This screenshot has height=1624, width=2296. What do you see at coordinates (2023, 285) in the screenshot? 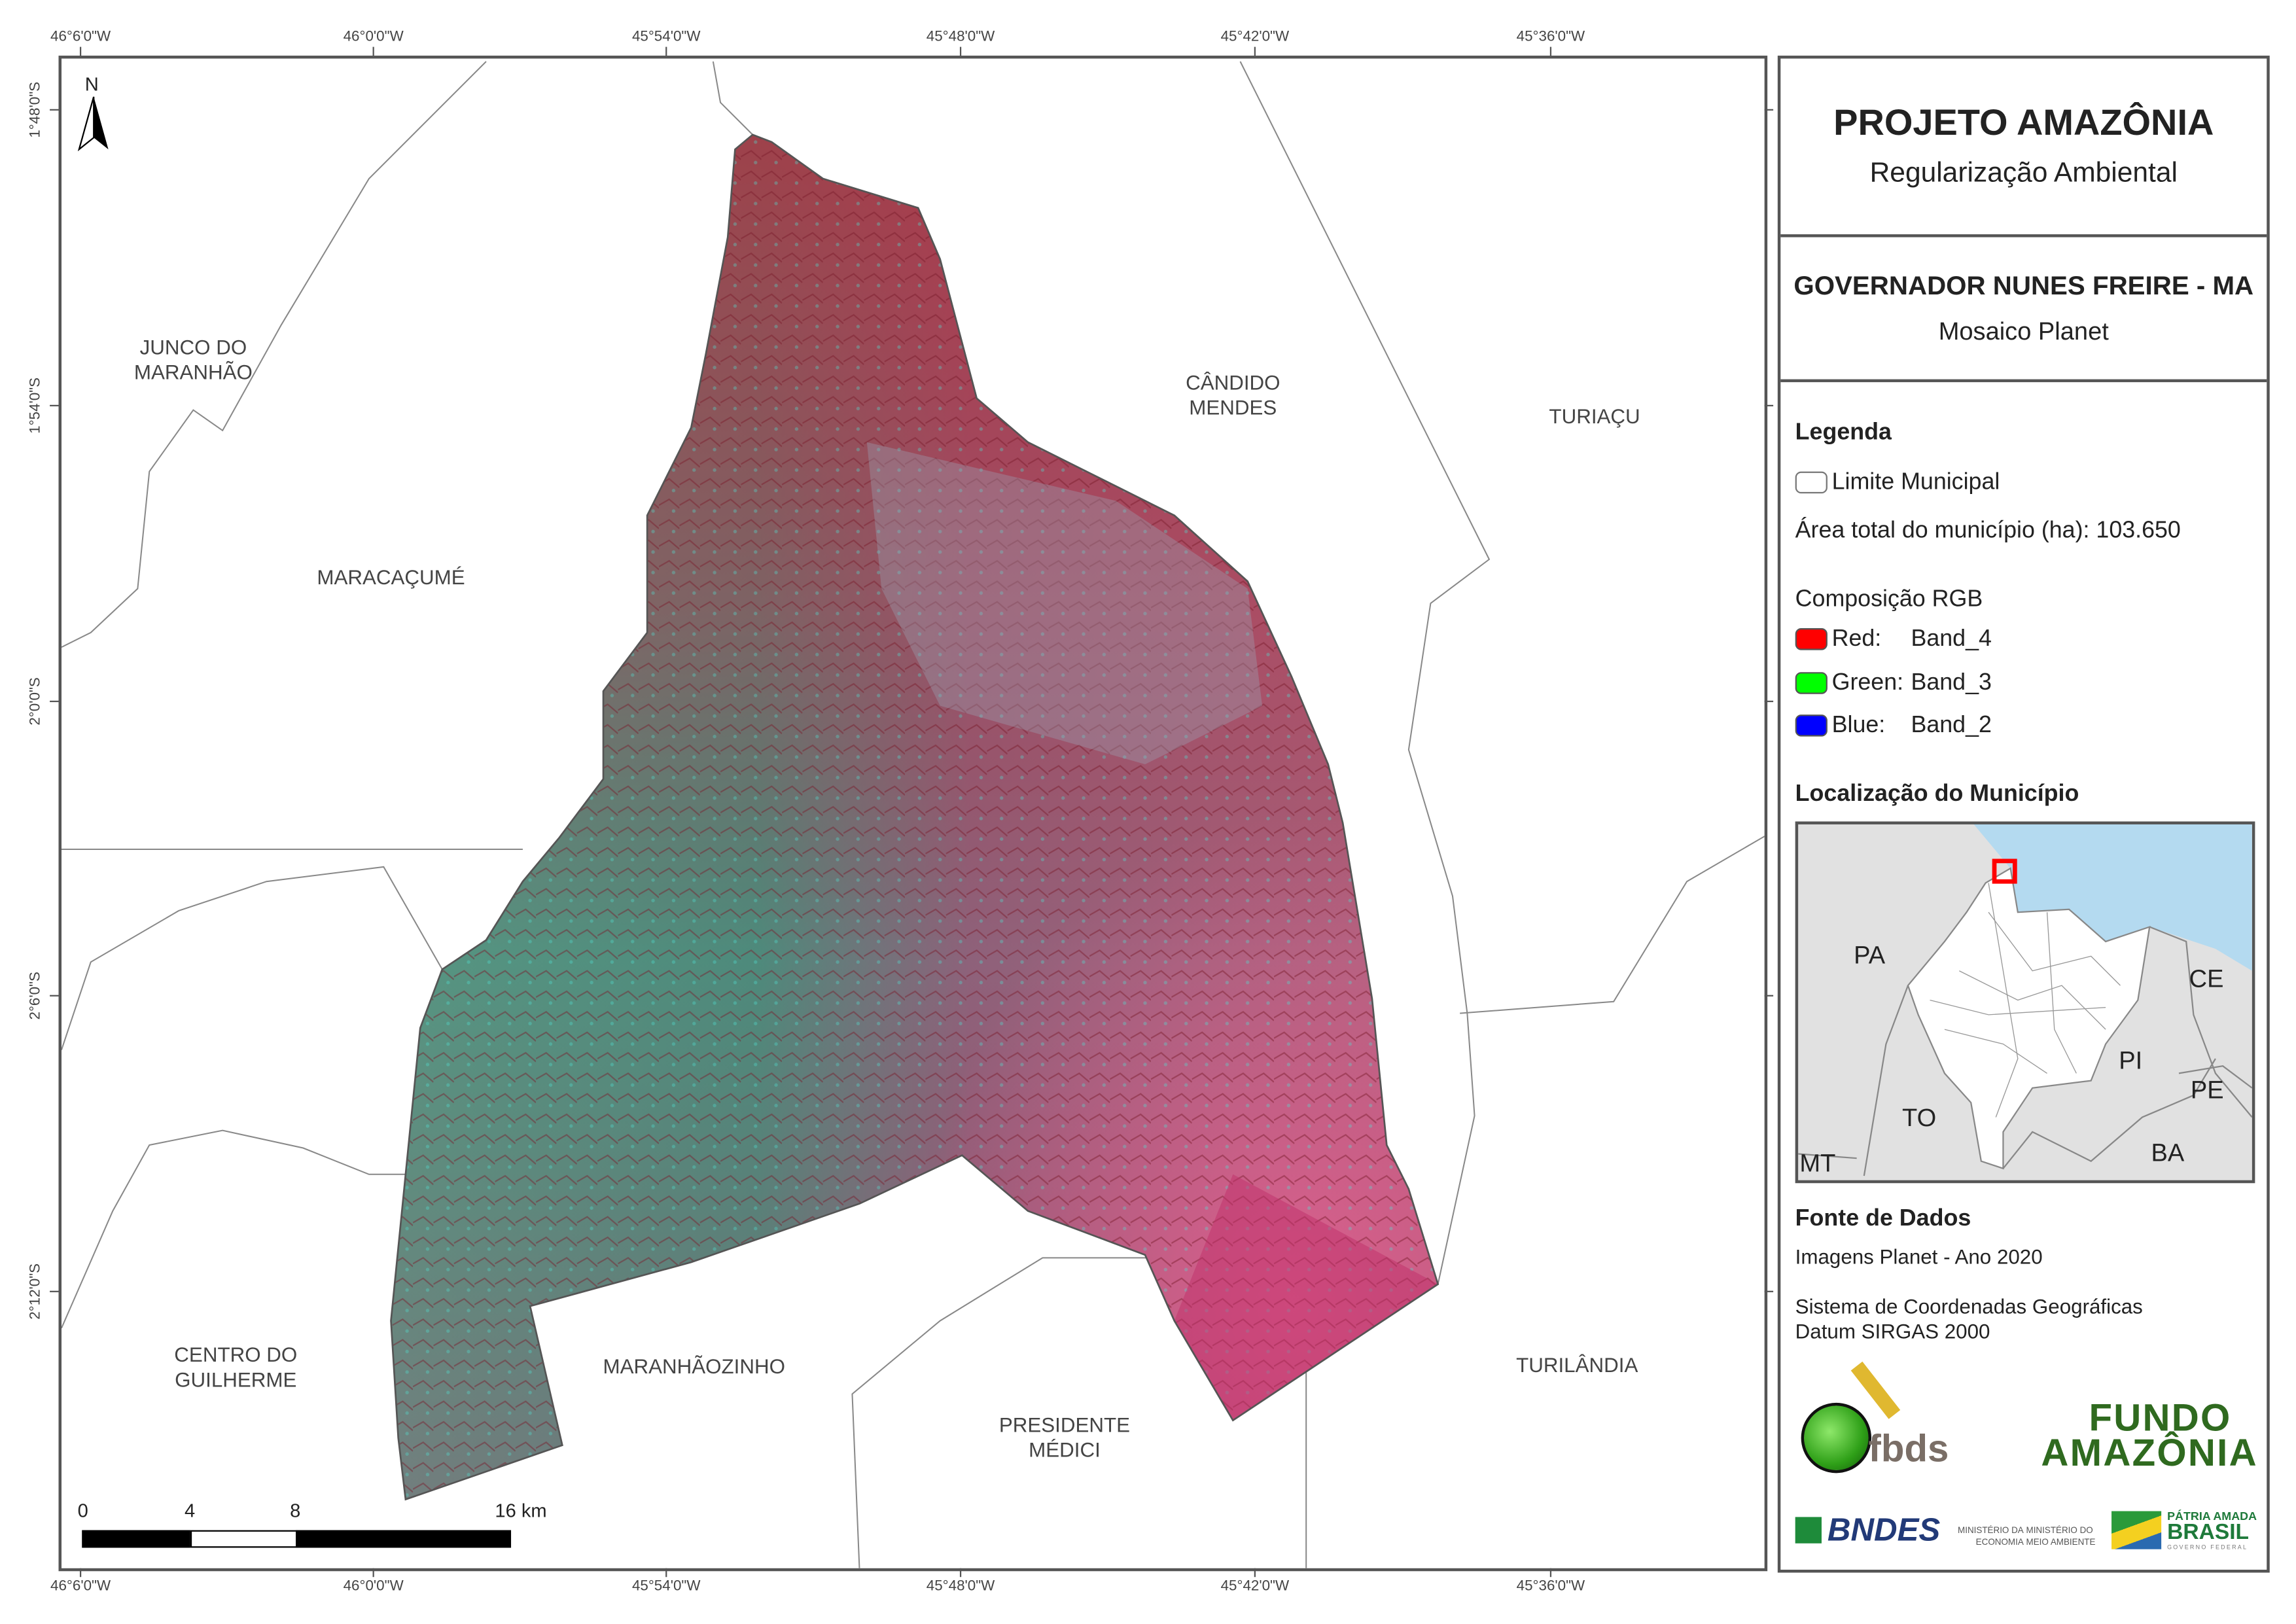
I see `municipality-name: GOVERNADOR NUNES FREIRE - MA` at bounding box center [2023, 285].